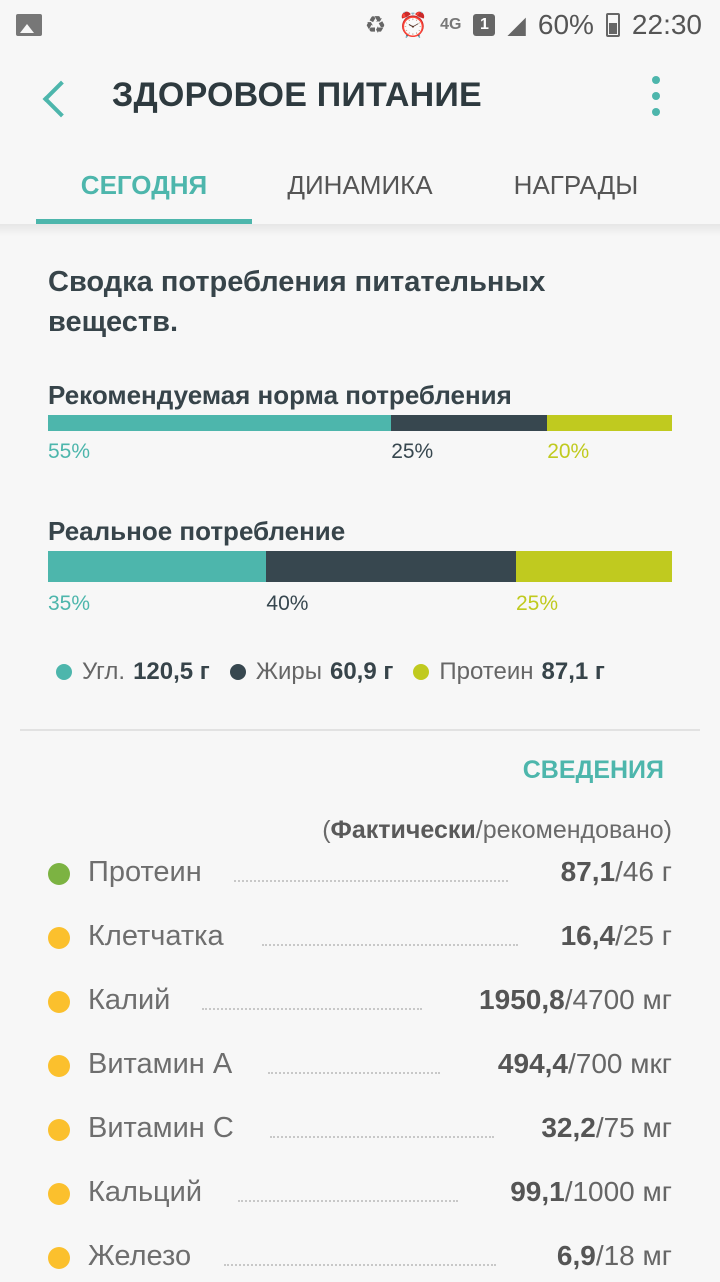  I want to click on nutrient-name: Кальций, so click(145, 1192).